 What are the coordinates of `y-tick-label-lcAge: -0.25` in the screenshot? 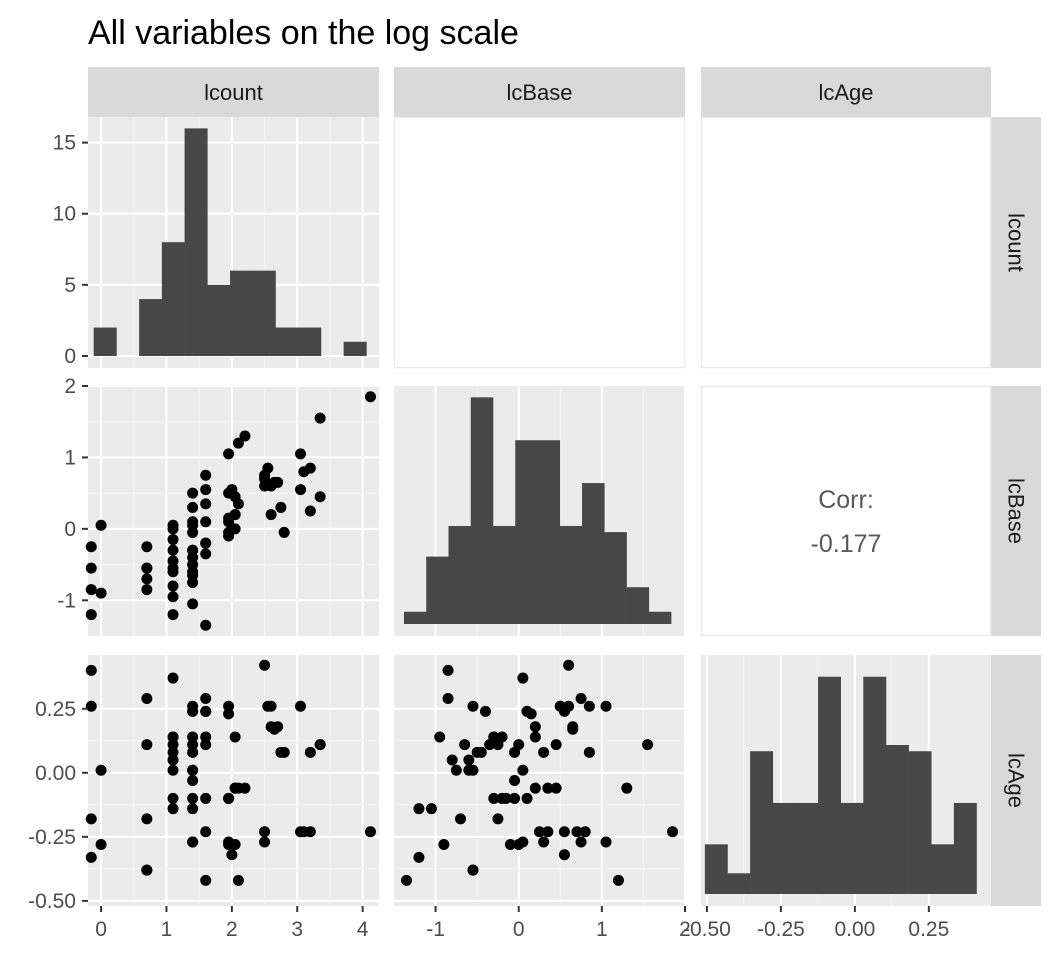 It's located at (52, 837).